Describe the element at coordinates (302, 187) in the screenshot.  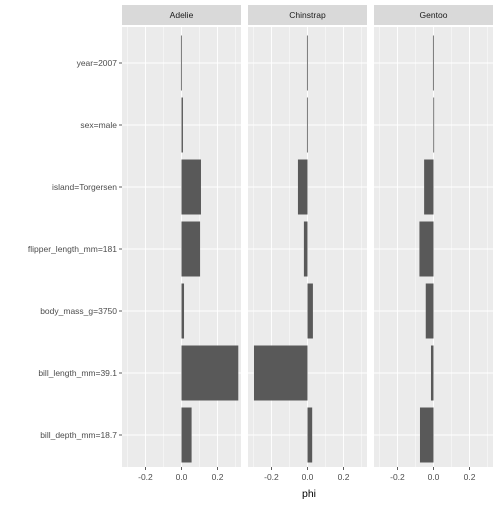
I see `bar-chinstrap-island-torgersen` at that location.